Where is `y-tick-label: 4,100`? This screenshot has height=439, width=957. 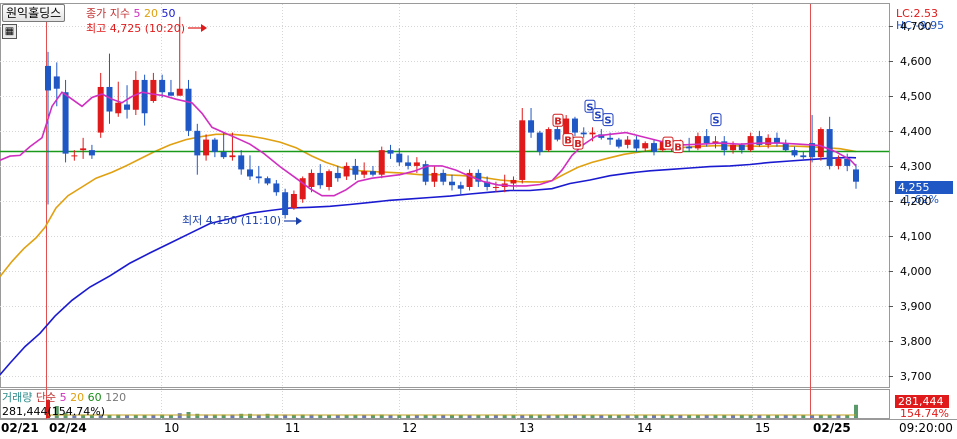 y-tick-label: 4,100 is located at coordinates (916, 236).